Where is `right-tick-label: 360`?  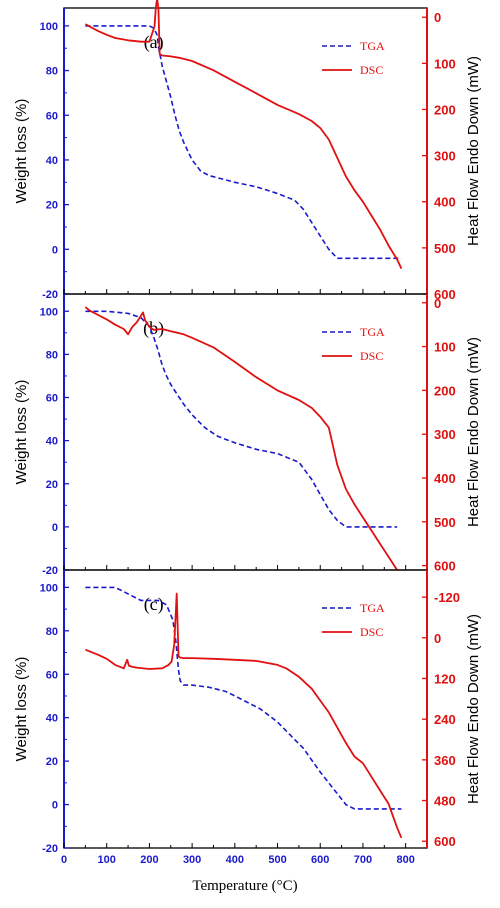 right-tick-label: 360 is located at coordinates (445, 760).